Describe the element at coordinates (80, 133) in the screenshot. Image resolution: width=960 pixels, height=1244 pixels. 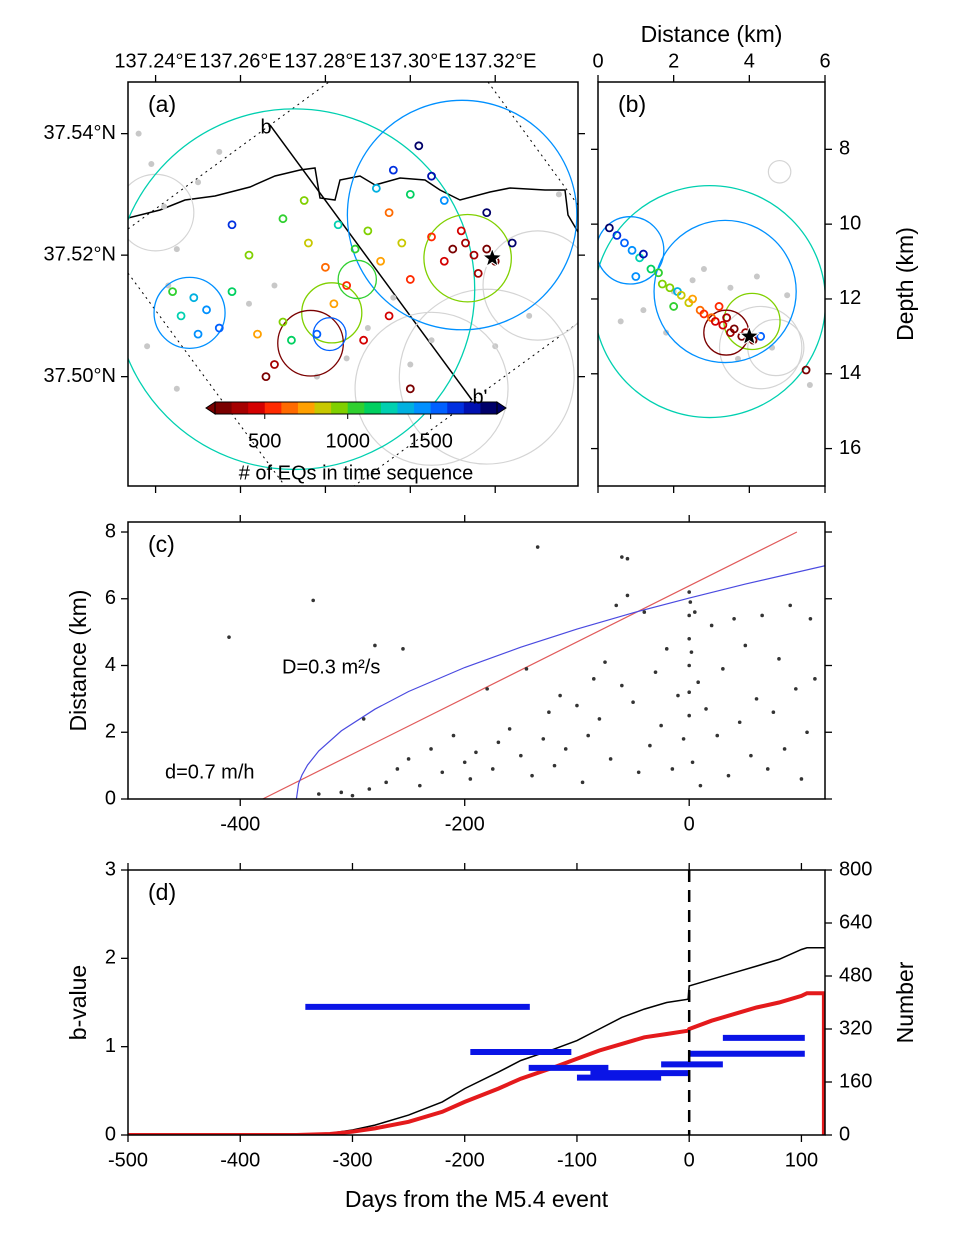
I see `y-tick-label: 37.54°N` at that location.